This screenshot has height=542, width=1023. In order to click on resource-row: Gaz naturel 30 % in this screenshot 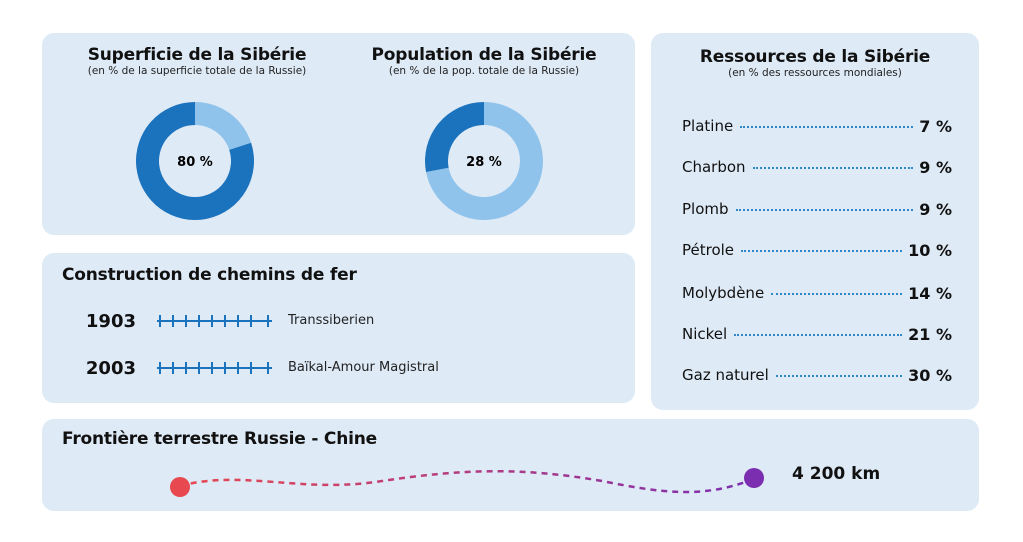, I will do `click(817, 375)`.